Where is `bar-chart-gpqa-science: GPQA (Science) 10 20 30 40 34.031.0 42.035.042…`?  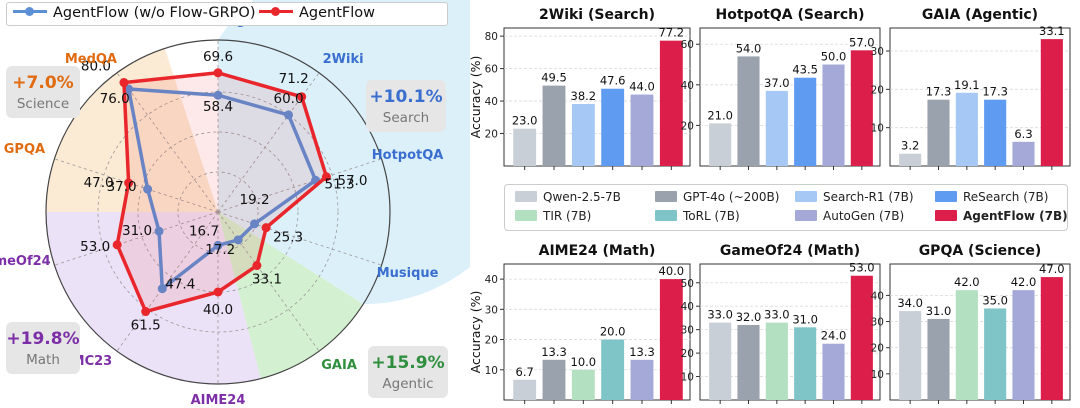
bar-chart-gpqa-science: GPQA (Science) 10 20 30 40 34.031.0 42.035.042… is located at coordinates (971, 323).